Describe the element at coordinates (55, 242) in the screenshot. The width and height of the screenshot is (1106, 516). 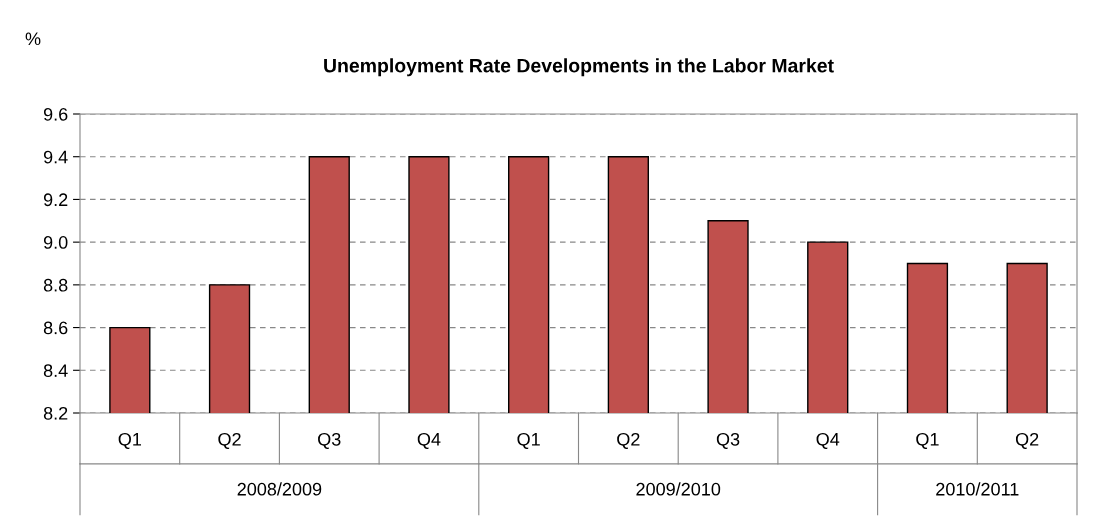
I see `y-tick-label: 9.0` at that location.